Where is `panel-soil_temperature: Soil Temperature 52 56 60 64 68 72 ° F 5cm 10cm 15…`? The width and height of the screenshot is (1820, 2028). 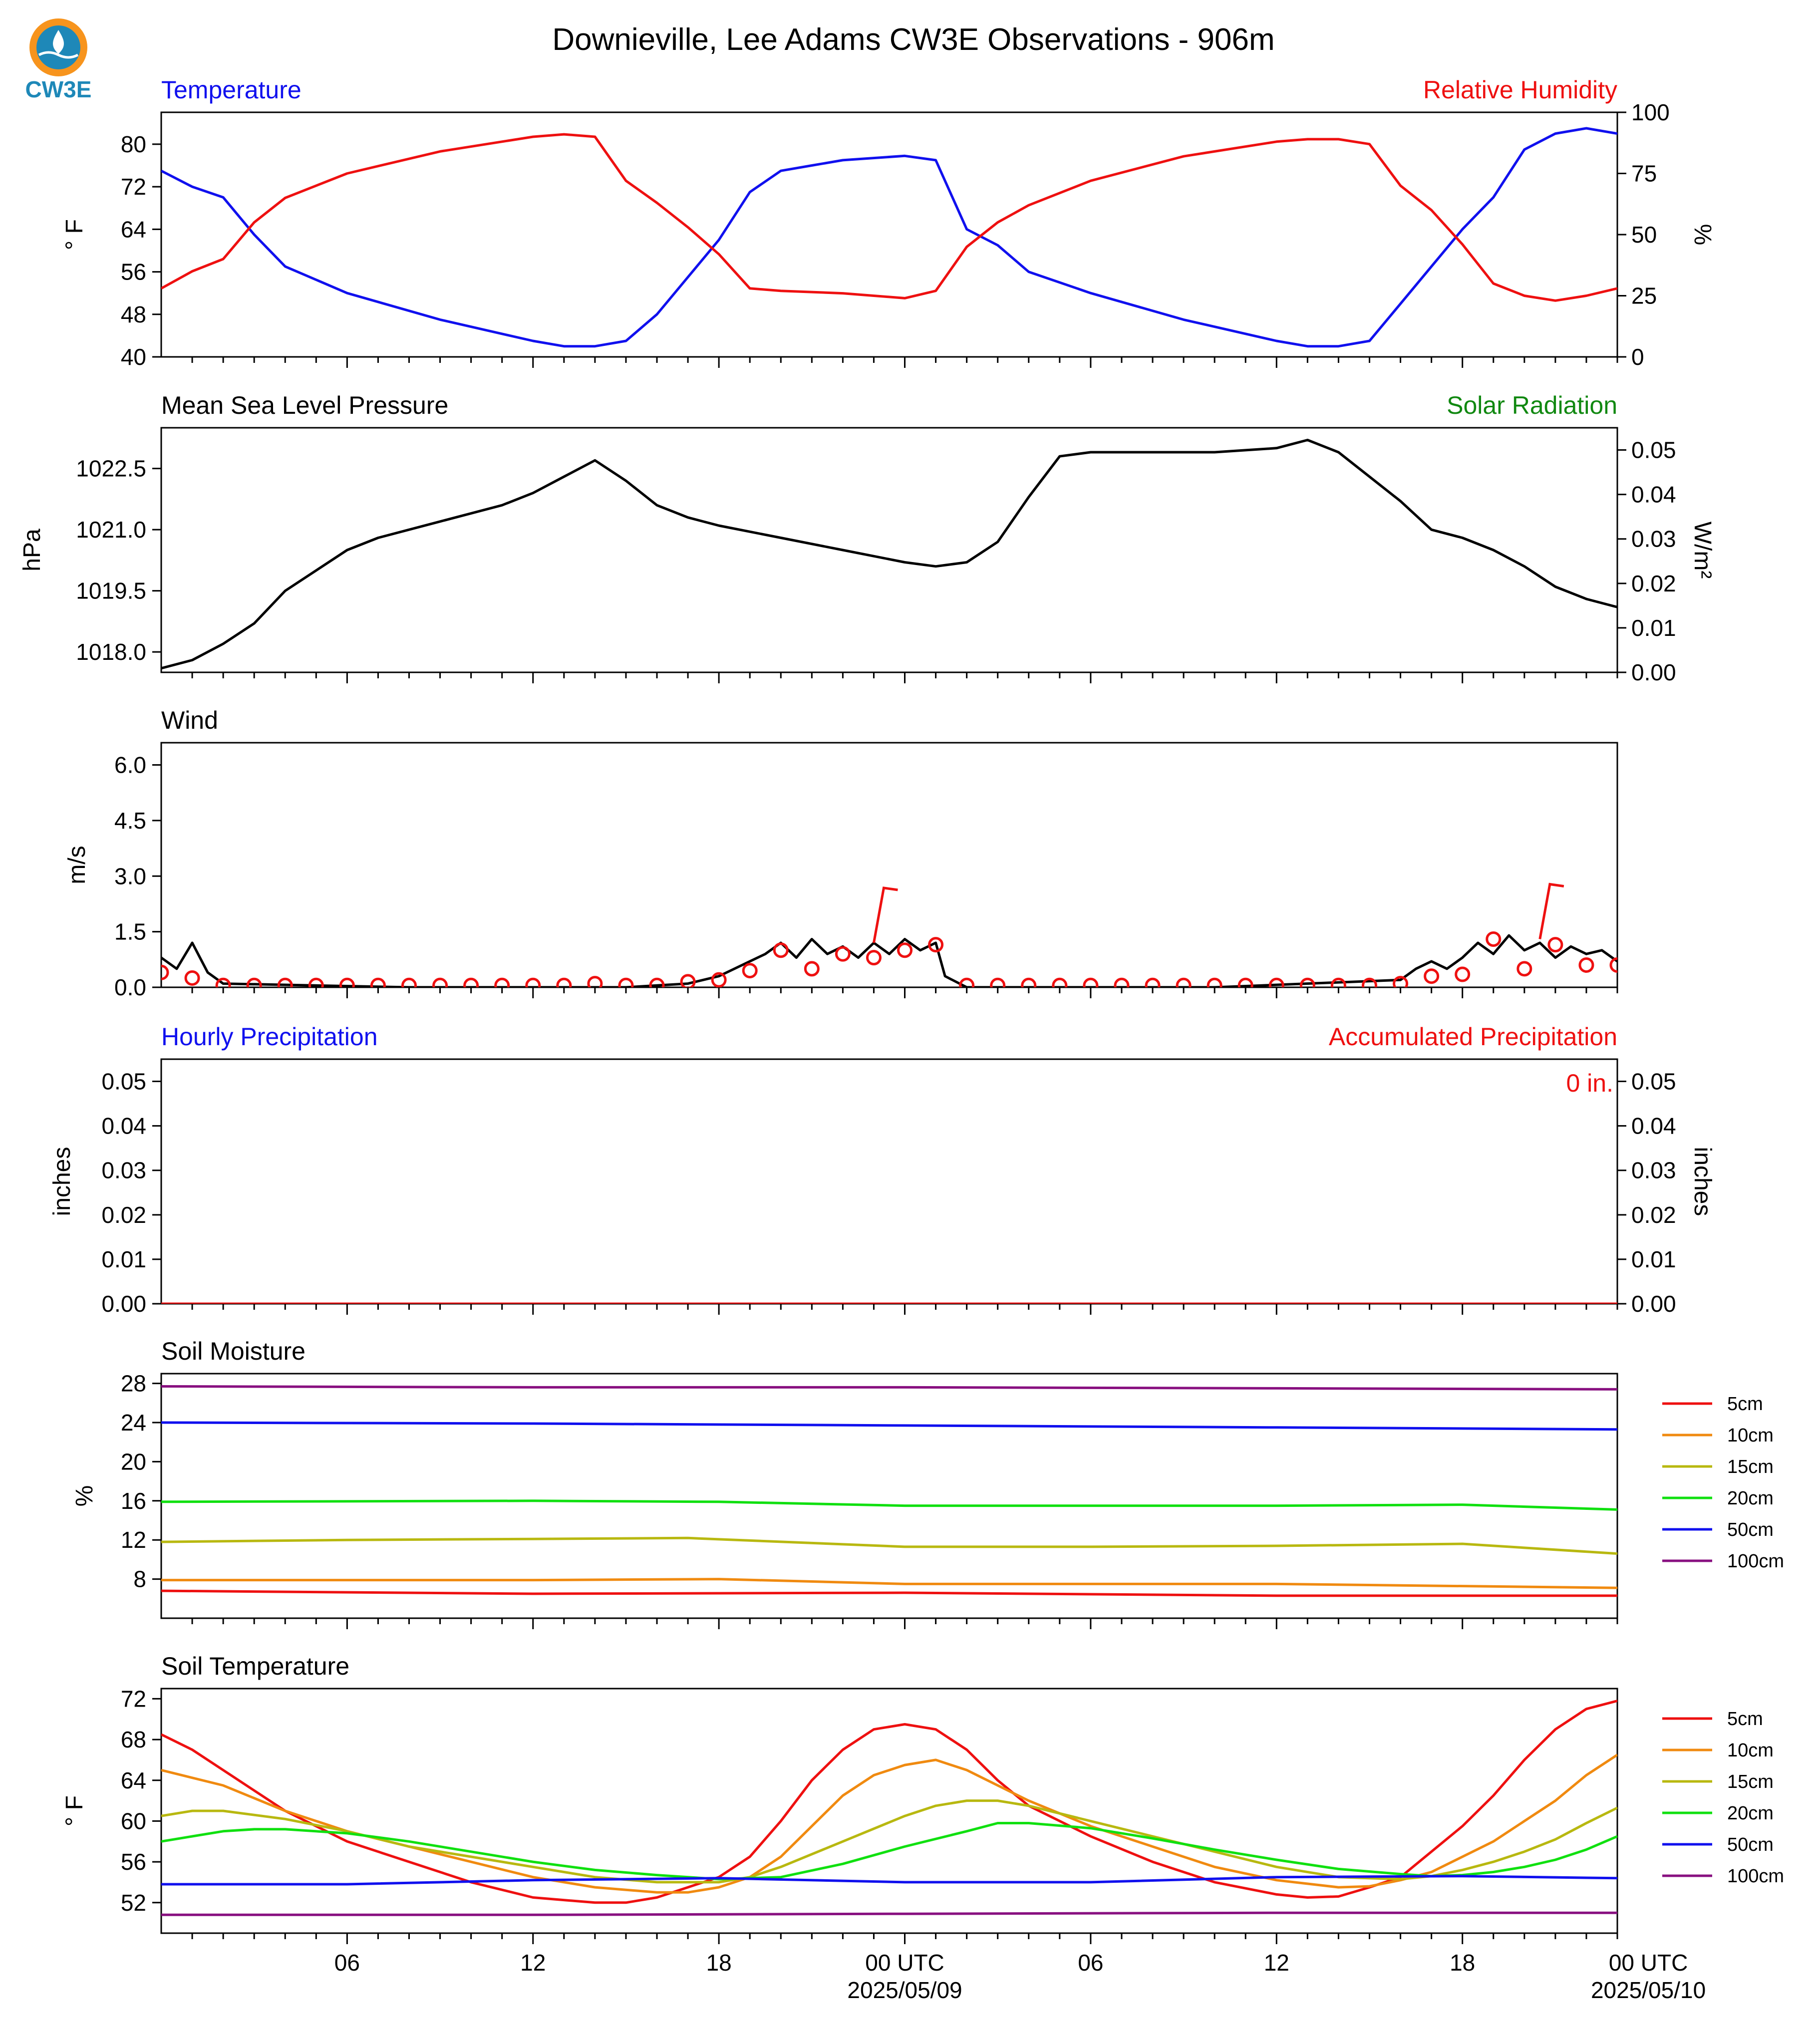 panel-soil_temperature: Soil Temperature 52 56 60 64 68 72 ° F 5cm 10cm 15… is located at coordinates (922, 1798).